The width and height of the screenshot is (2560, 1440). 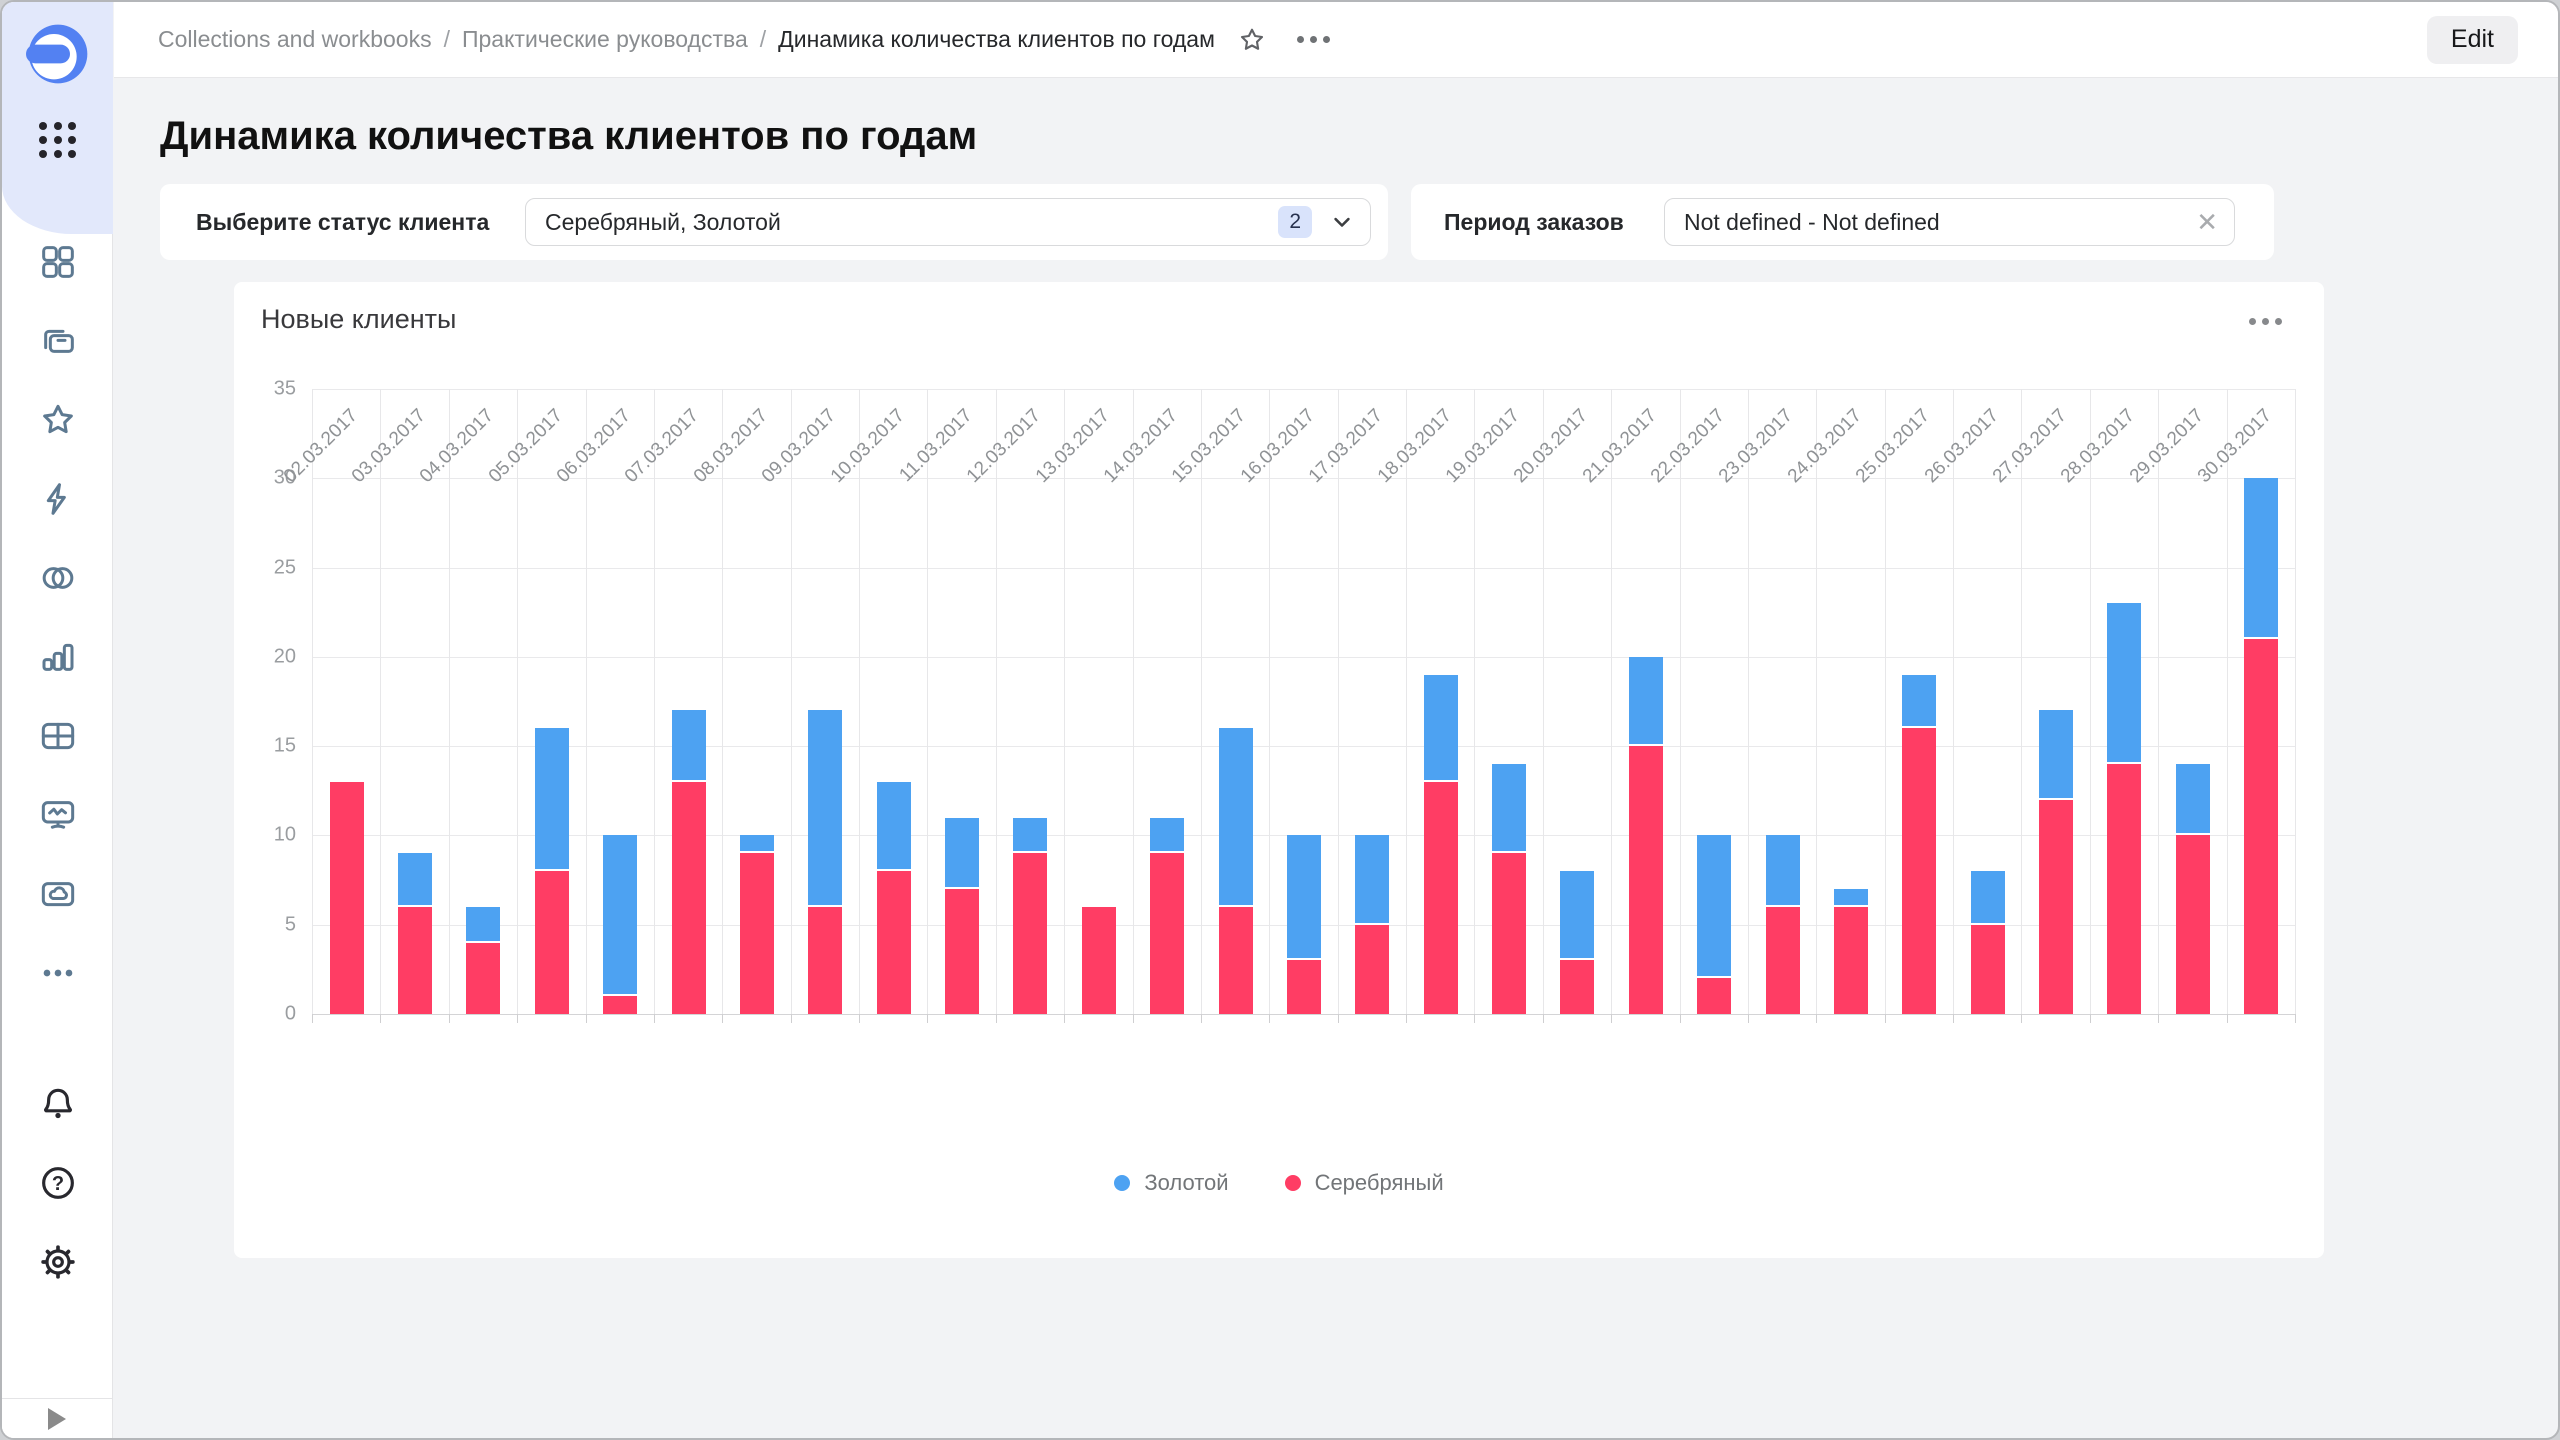 What do you see at coordinates (58, 815) in the screenshot?
I see `sidebar-item-dashboards` at bounding box center [58, 815].